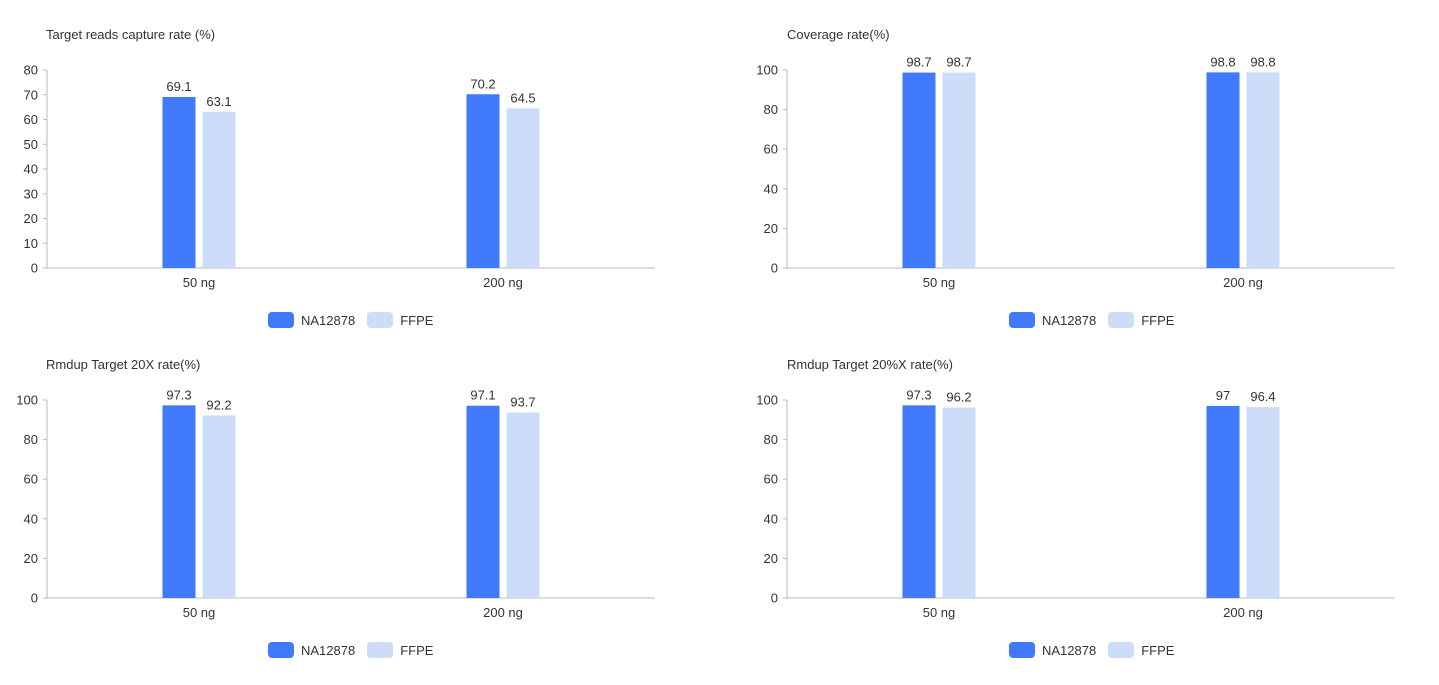 Image resolution: width=1439 pixels, height=685 pixels. What do you see at coordinates (178, 86) in the screenshot?
I see `data-label: 69.1` at bounding box center [178, 86].